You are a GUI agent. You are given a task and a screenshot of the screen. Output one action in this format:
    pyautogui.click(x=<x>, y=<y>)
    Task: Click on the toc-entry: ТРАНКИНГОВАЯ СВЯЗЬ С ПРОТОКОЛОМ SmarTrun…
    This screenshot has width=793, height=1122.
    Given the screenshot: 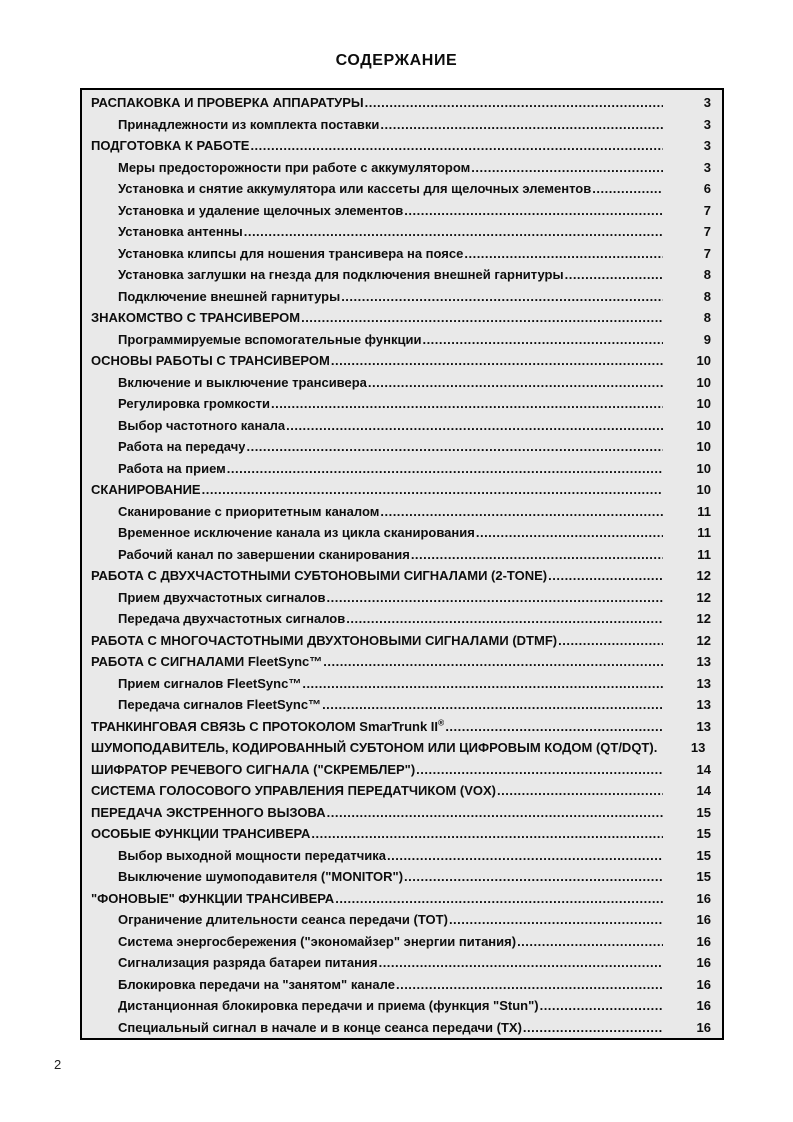 What is the action you would take?
    pyautogui.click(x=401, y=730)
    